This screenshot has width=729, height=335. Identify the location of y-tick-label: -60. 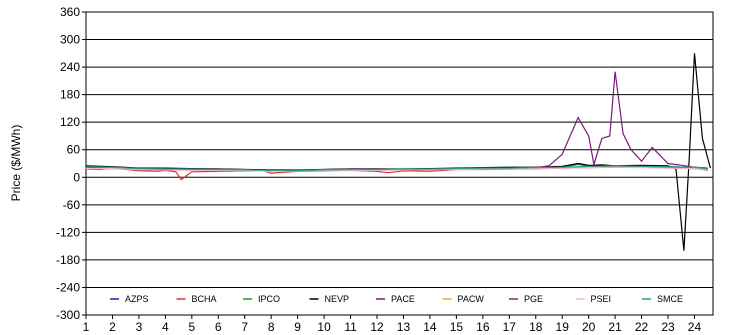
(72, 205).